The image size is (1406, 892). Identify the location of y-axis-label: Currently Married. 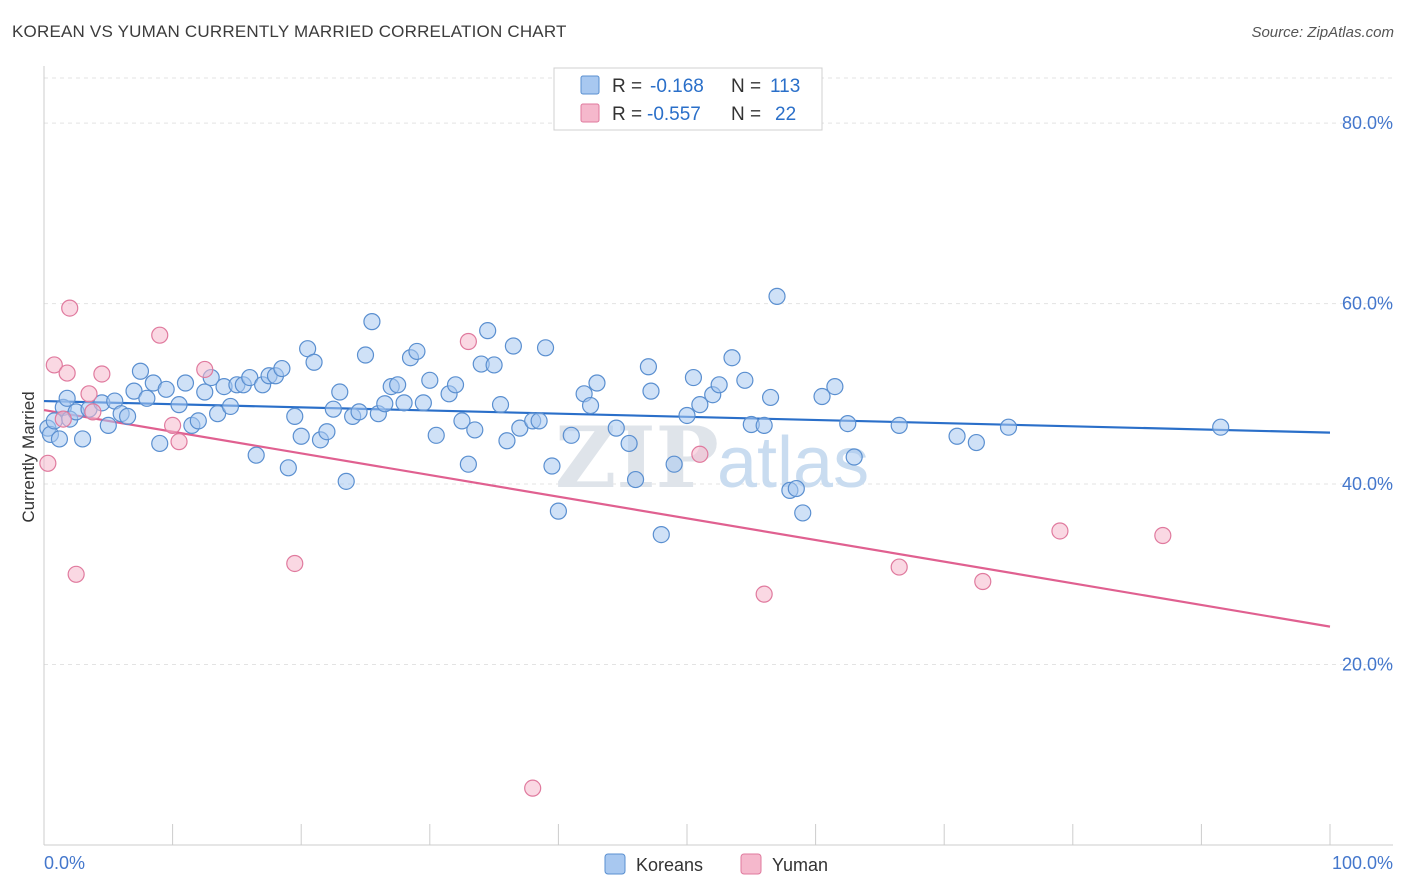
(28, 456).